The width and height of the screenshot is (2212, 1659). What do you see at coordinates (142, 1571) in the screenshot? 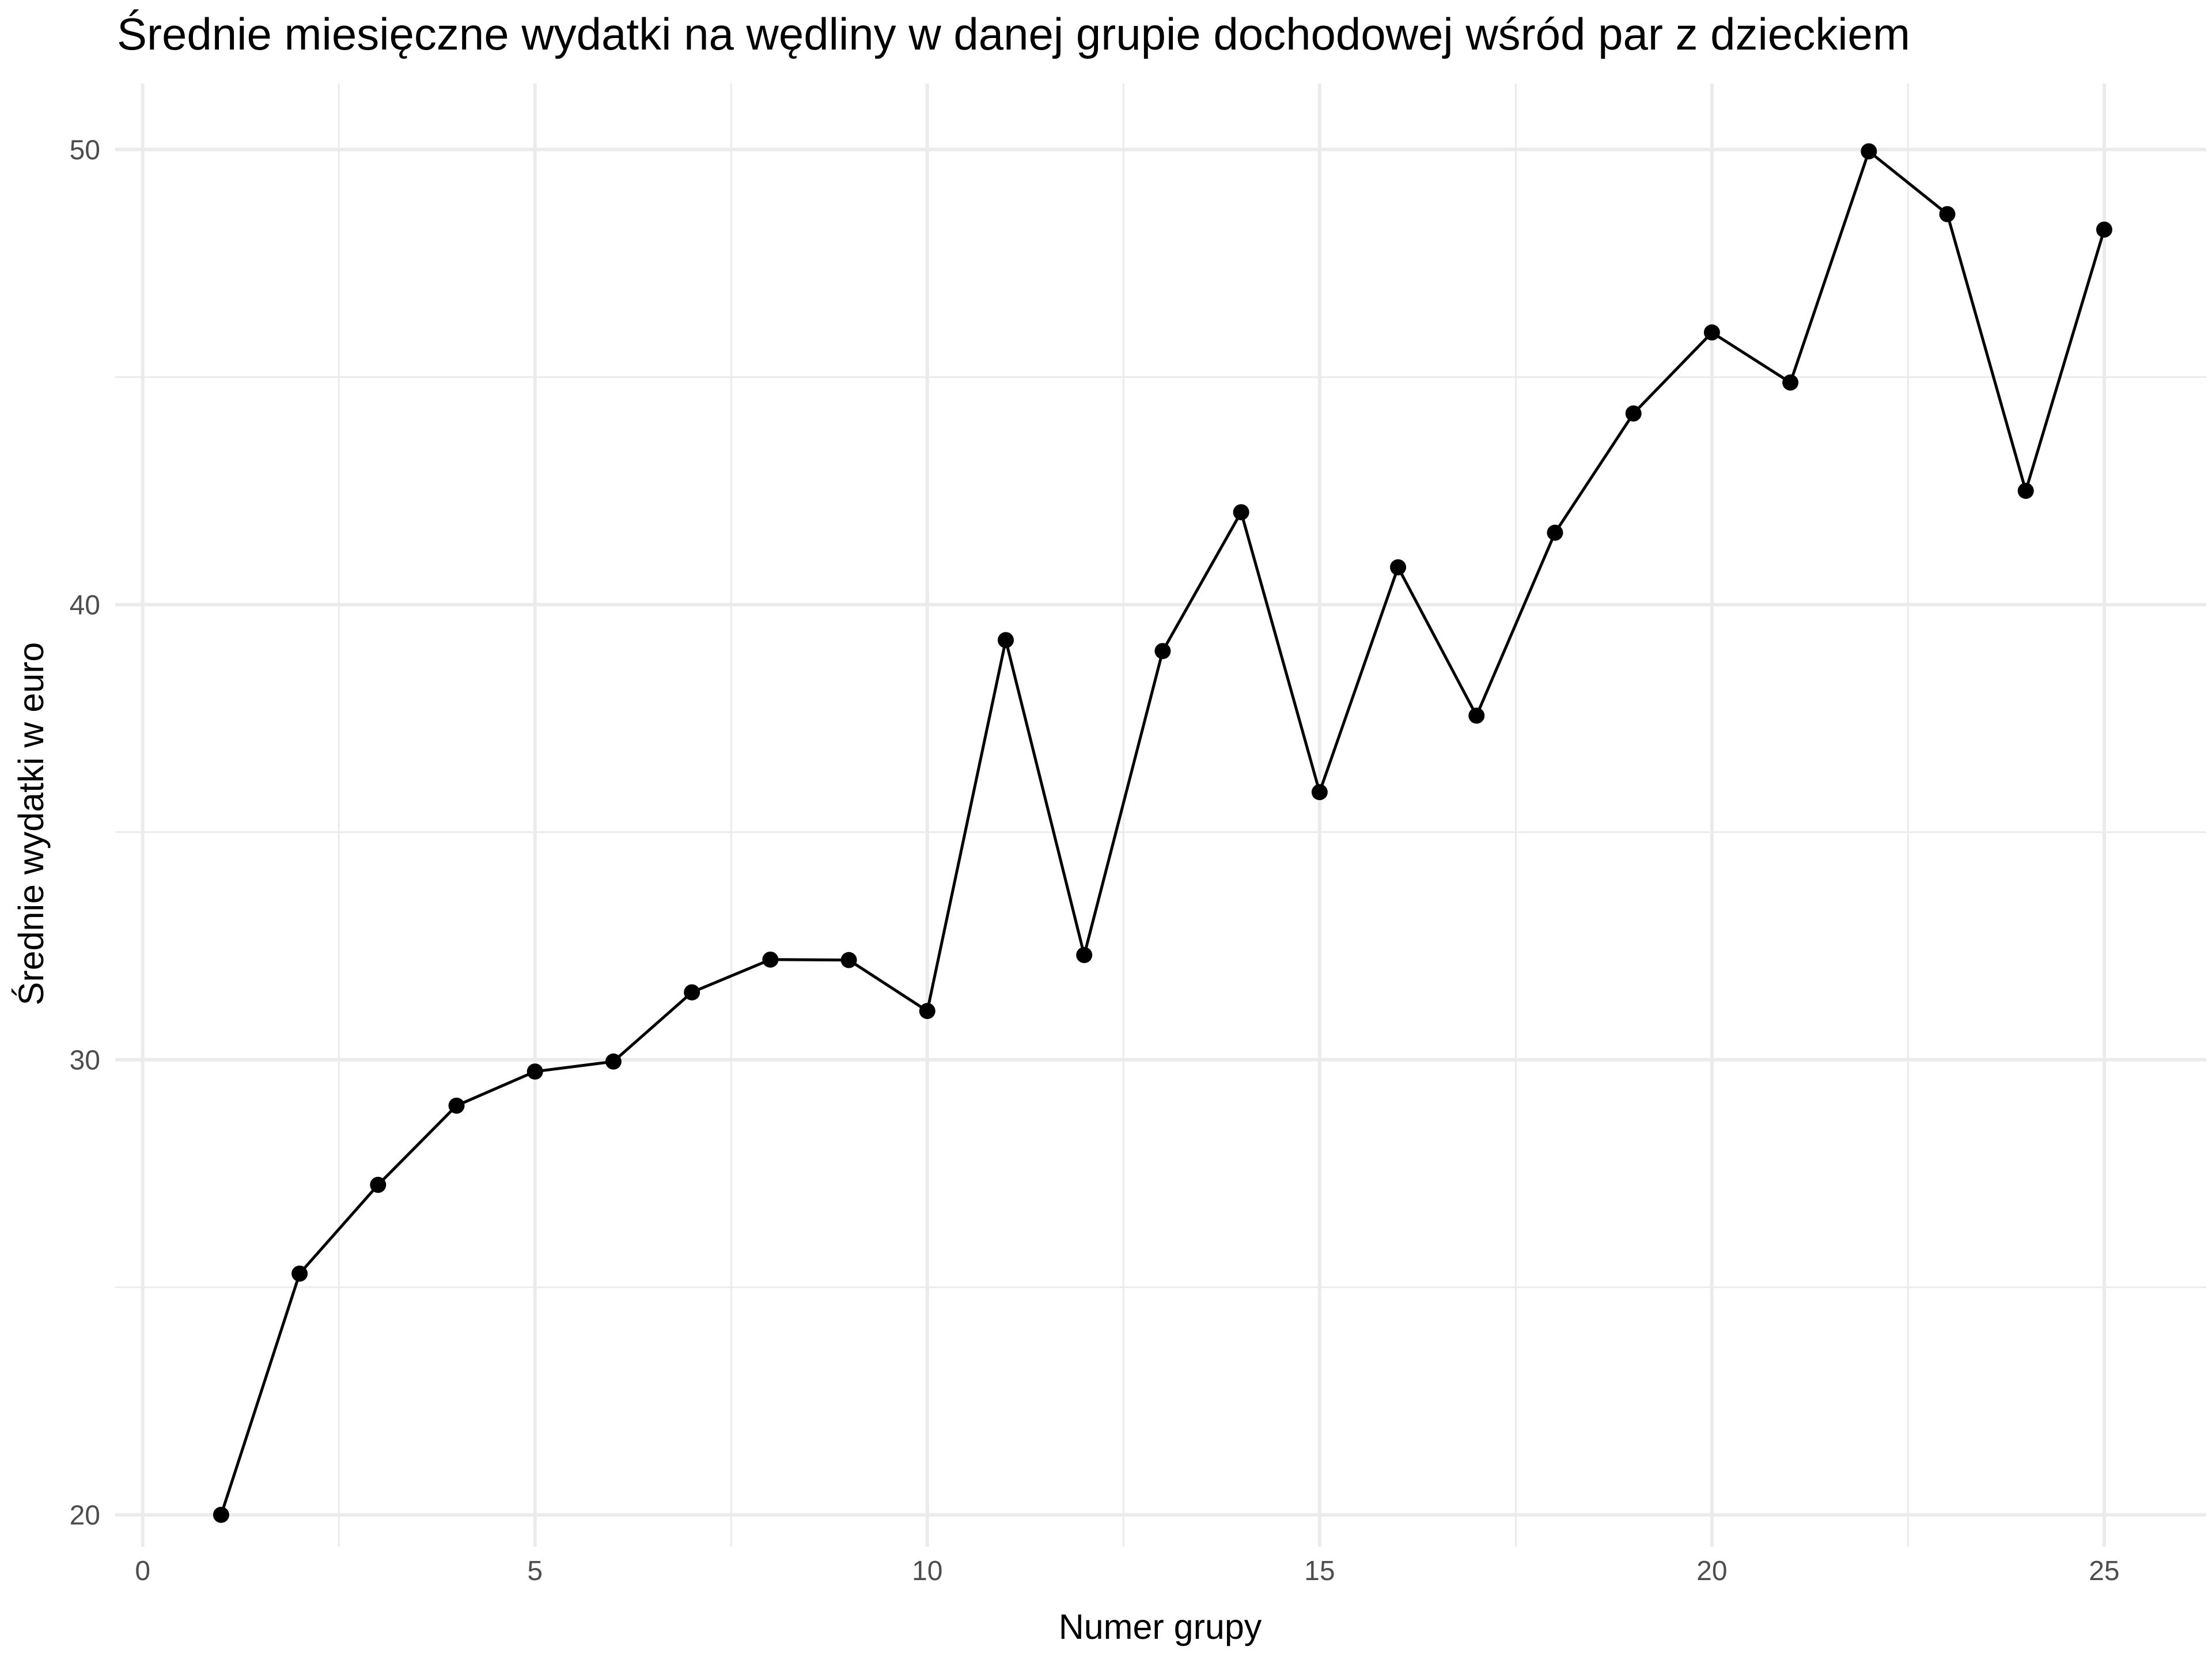
I see `x-tick-label: 0` at bounding box center [142, 1571].